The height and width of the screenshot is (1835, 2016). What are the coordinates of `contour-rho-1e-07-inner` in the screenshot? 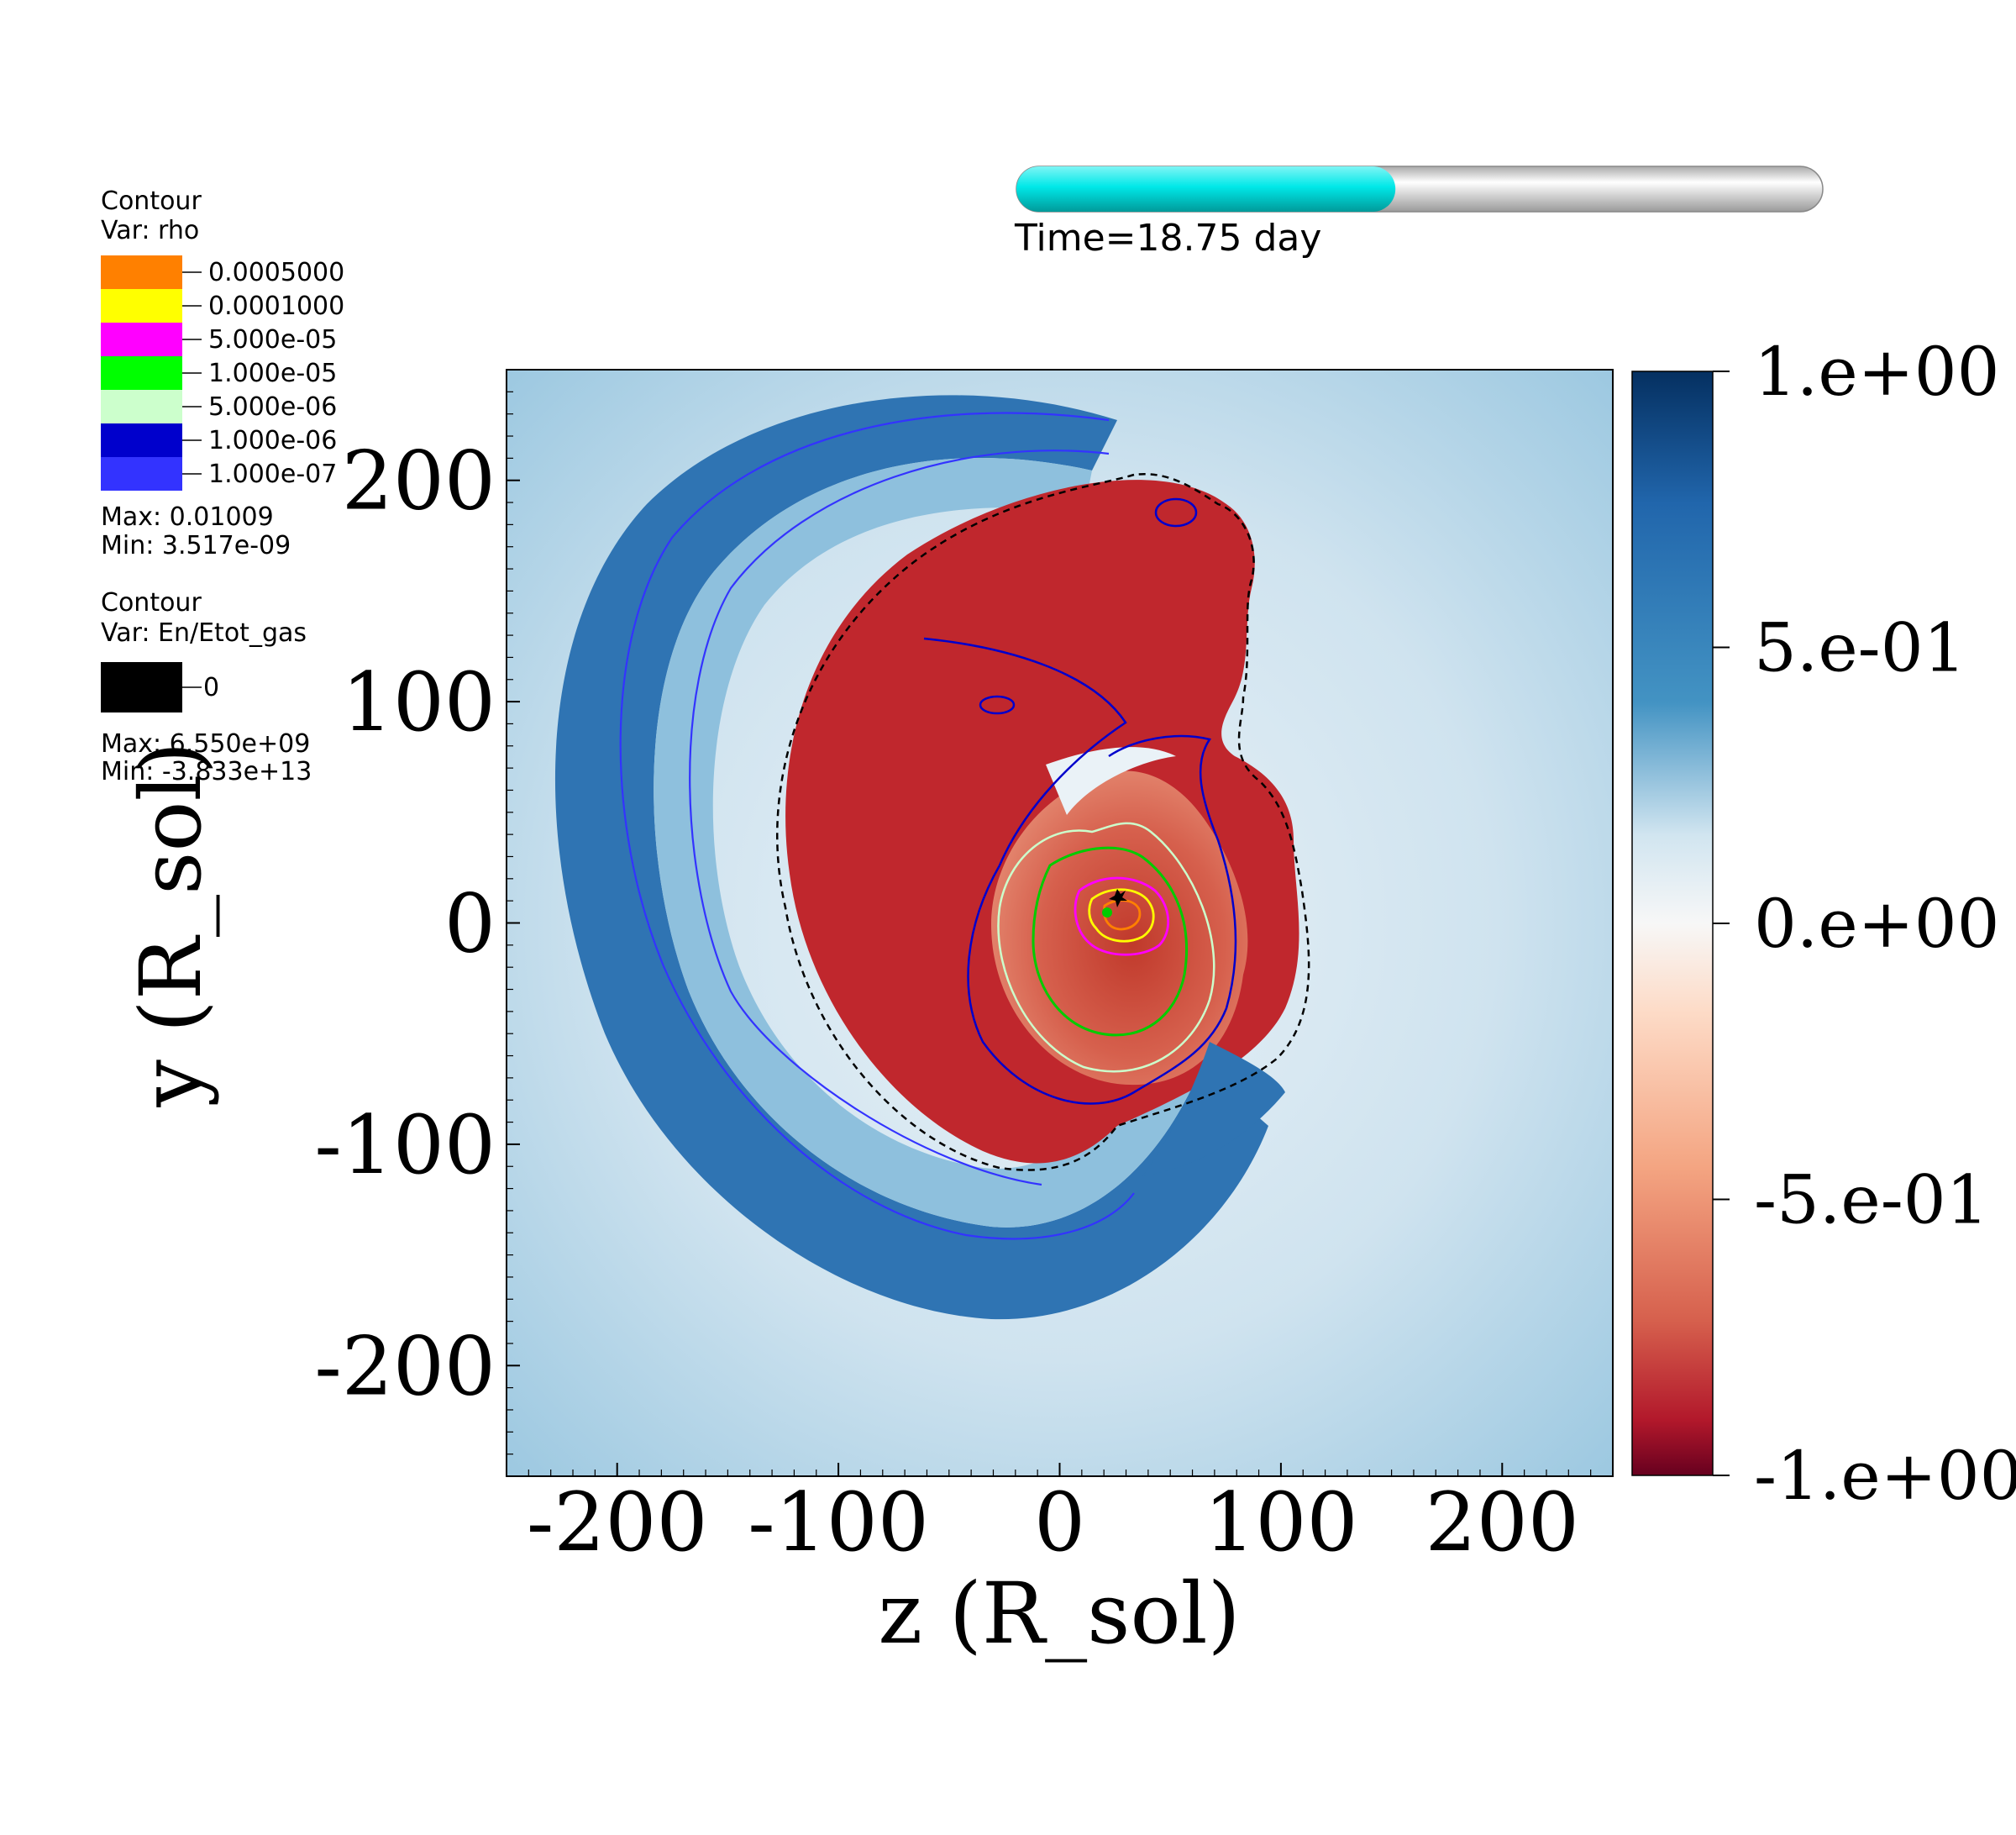 It's located at (899, 818).